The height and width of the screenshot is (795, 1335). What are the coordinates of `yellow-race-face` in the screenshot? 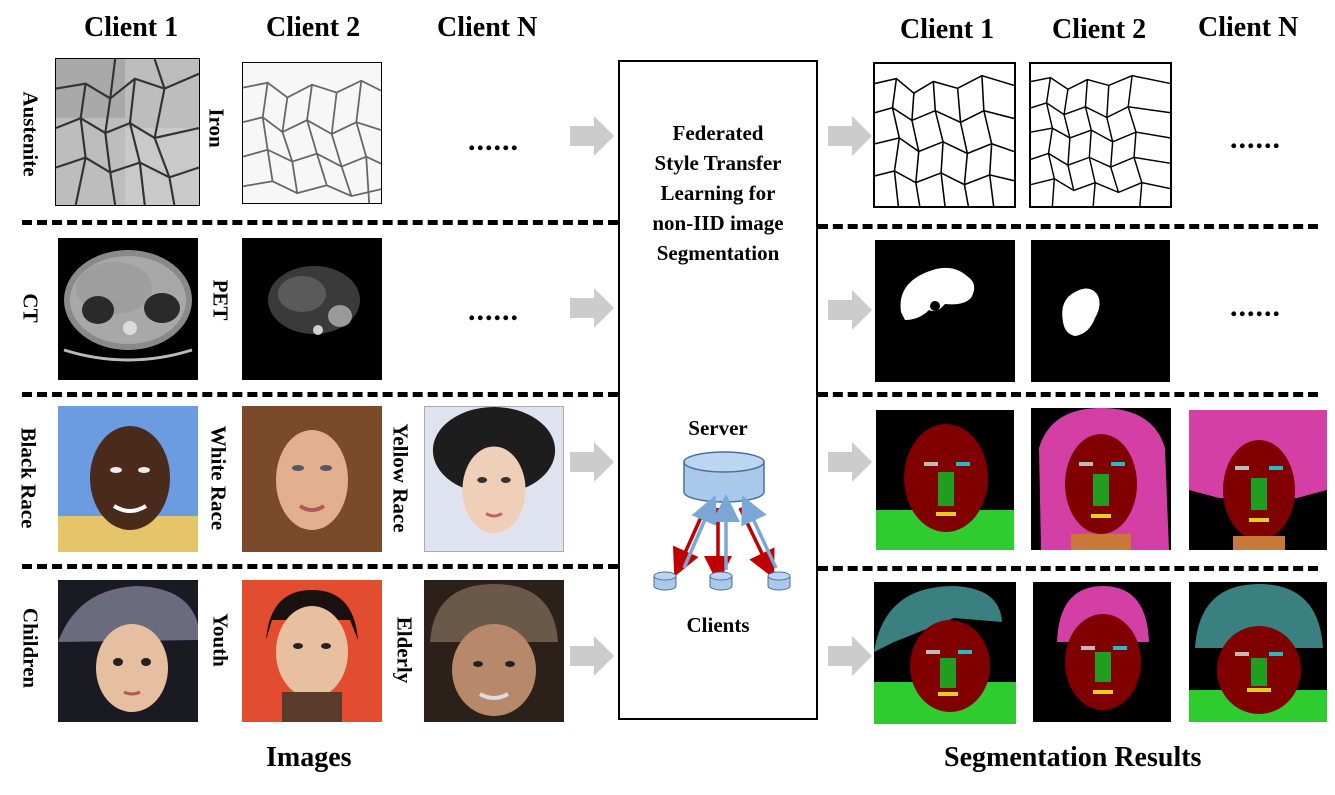 It's located at (494, 479).